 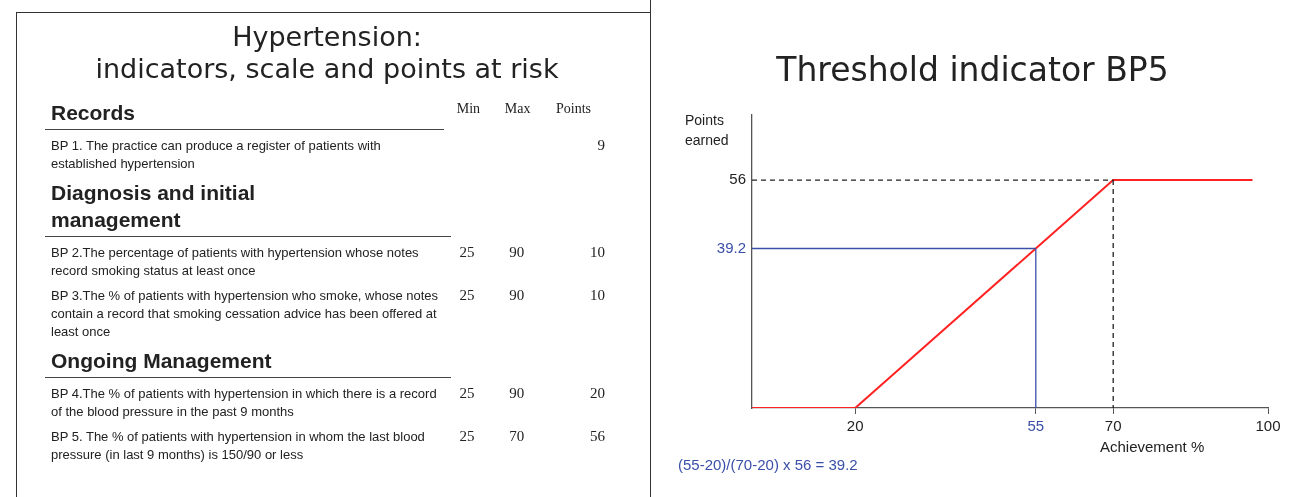 What do you see at coordinates (1036, 426) in the screenshot?
I see `x-tick-label: 55` at bounding box center [1036, 426].